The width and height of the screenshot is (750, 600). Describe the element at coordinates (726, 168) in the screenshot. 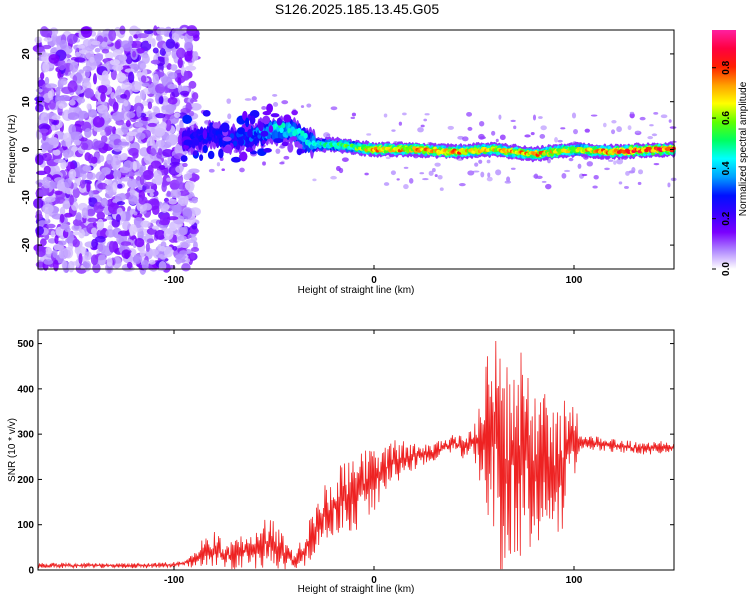

I see `colorbar-tick-label: 0.4` at that location.